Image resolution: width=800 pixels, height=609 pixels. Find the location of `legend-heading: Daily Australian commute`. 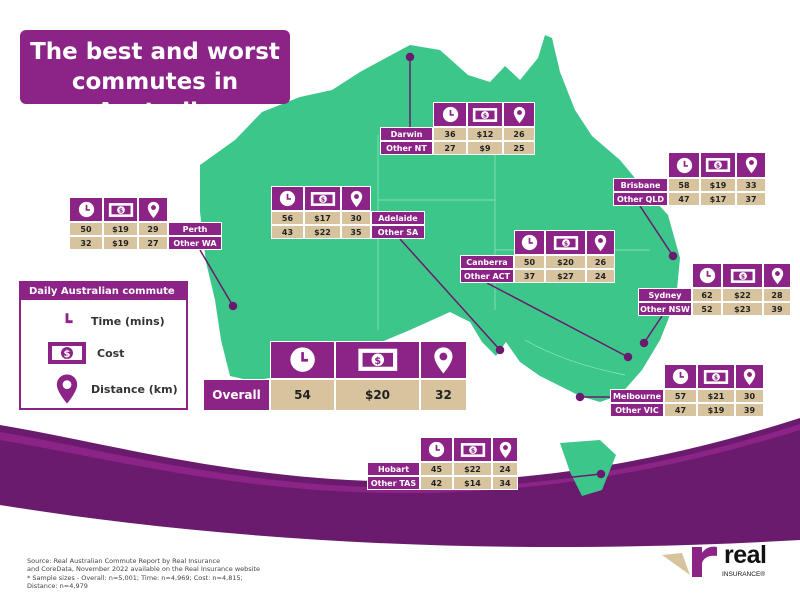

legend-heading: Daily Australian commute is located at coordinates (103, 291).